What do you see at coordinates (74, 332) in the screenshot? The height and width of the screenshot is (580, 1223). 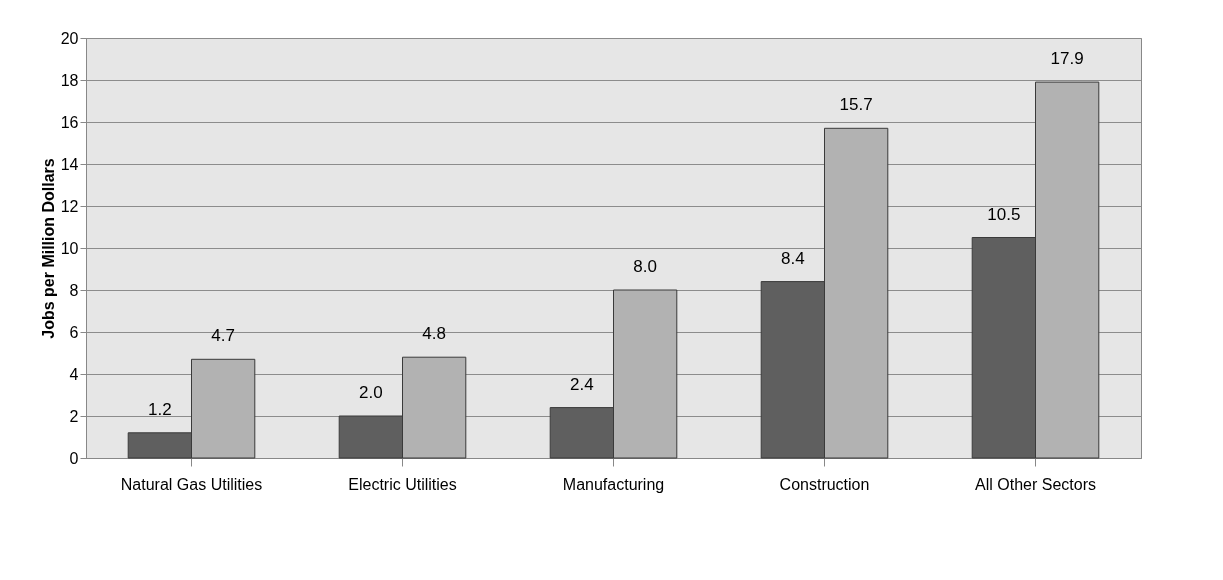 I see `y-tick-label: 6` at bounding box center [74, 332].